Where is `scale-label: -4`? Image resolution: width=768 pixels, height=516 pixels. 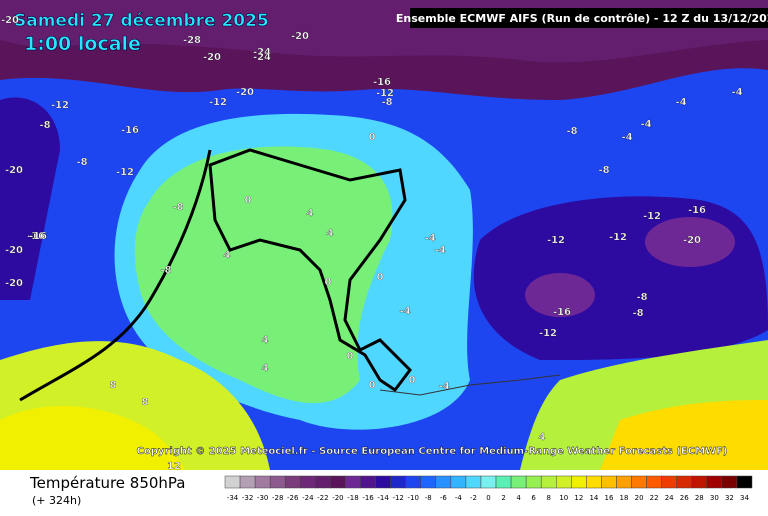
scale-label: -4 is located at coordinates (459, 498).